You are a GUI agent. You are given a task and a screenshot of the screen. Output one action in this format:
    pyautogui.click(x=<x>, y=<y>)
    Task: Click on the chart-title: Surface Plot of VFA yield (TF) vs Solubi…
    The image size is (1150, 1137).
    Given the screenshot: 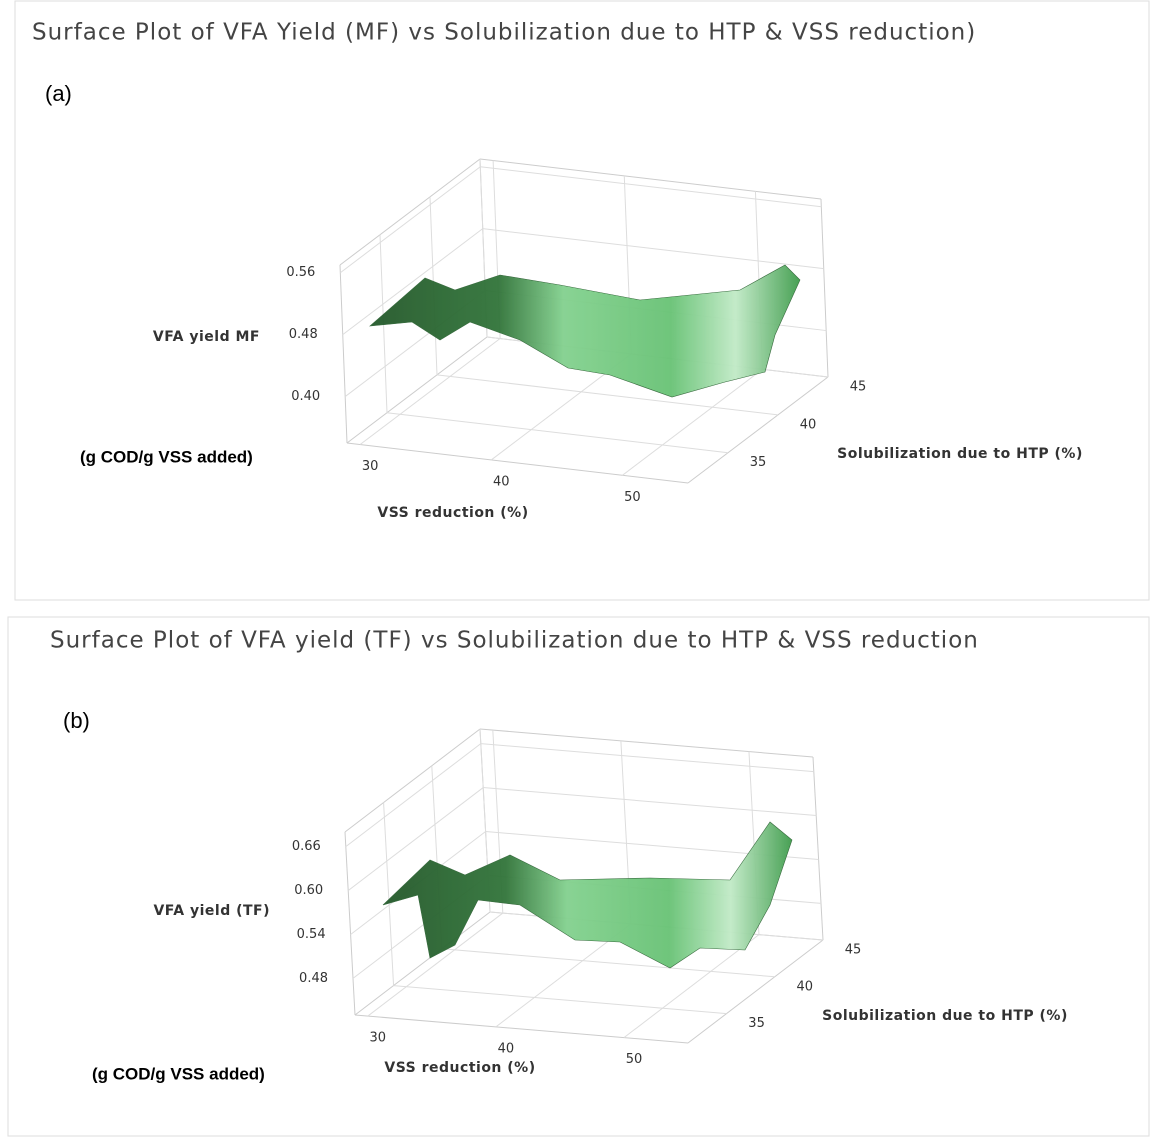 What is the action you would take?
    pyautogui.click(x=514, y=641)
    